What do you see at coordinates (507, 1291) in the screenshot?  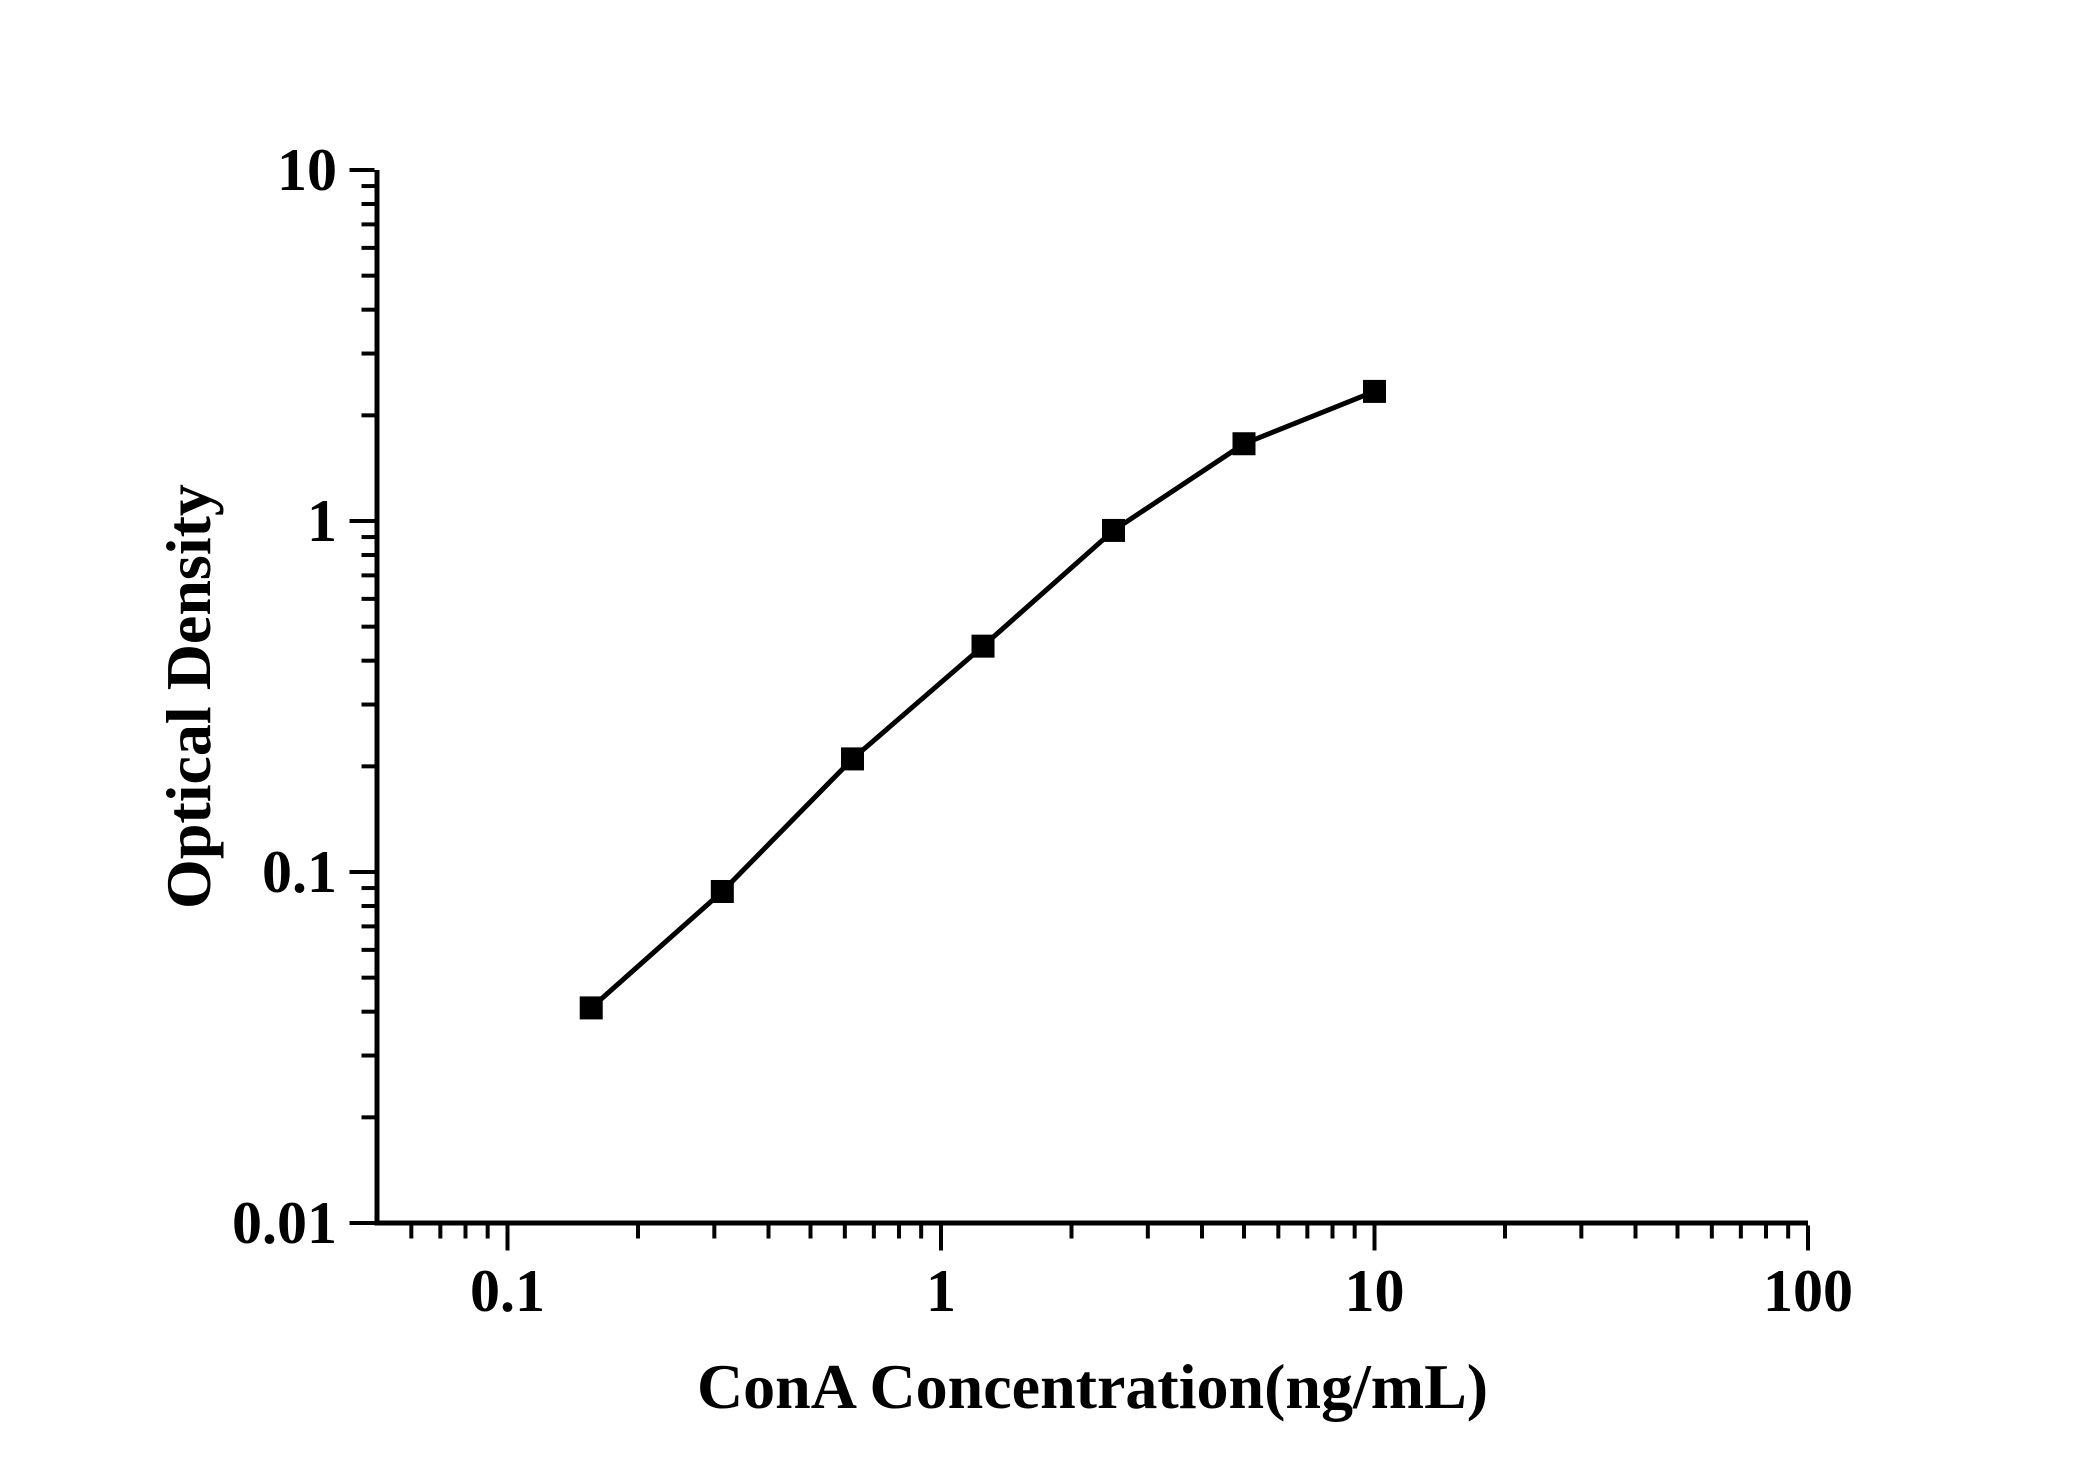 I see `x-tick-label: 0.1` at bounding box center [507, 1291].